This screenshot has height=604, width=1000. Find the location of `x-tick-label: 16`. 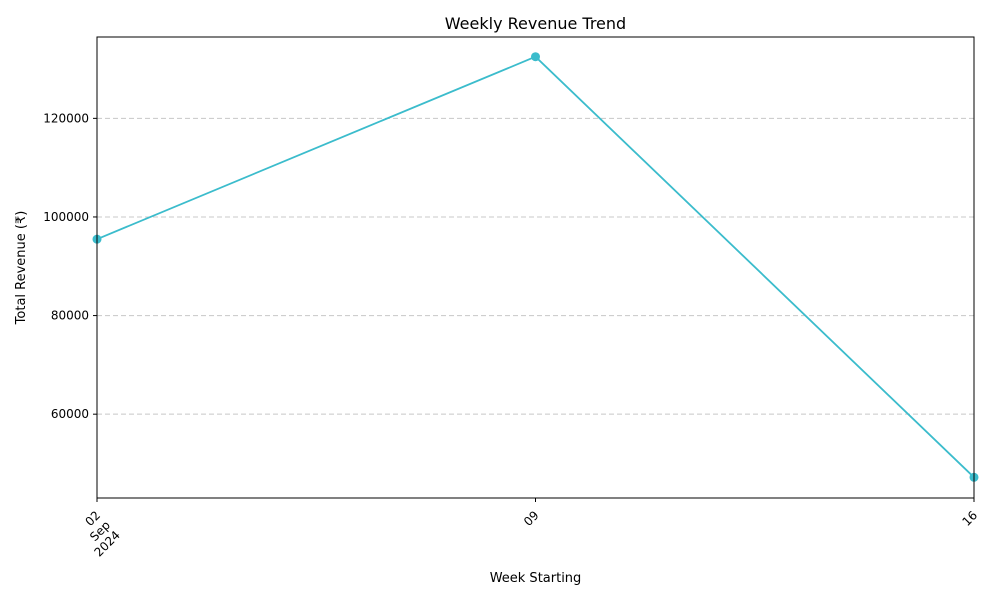

x-tick-label: 16 is located at coordinates (969, 518).